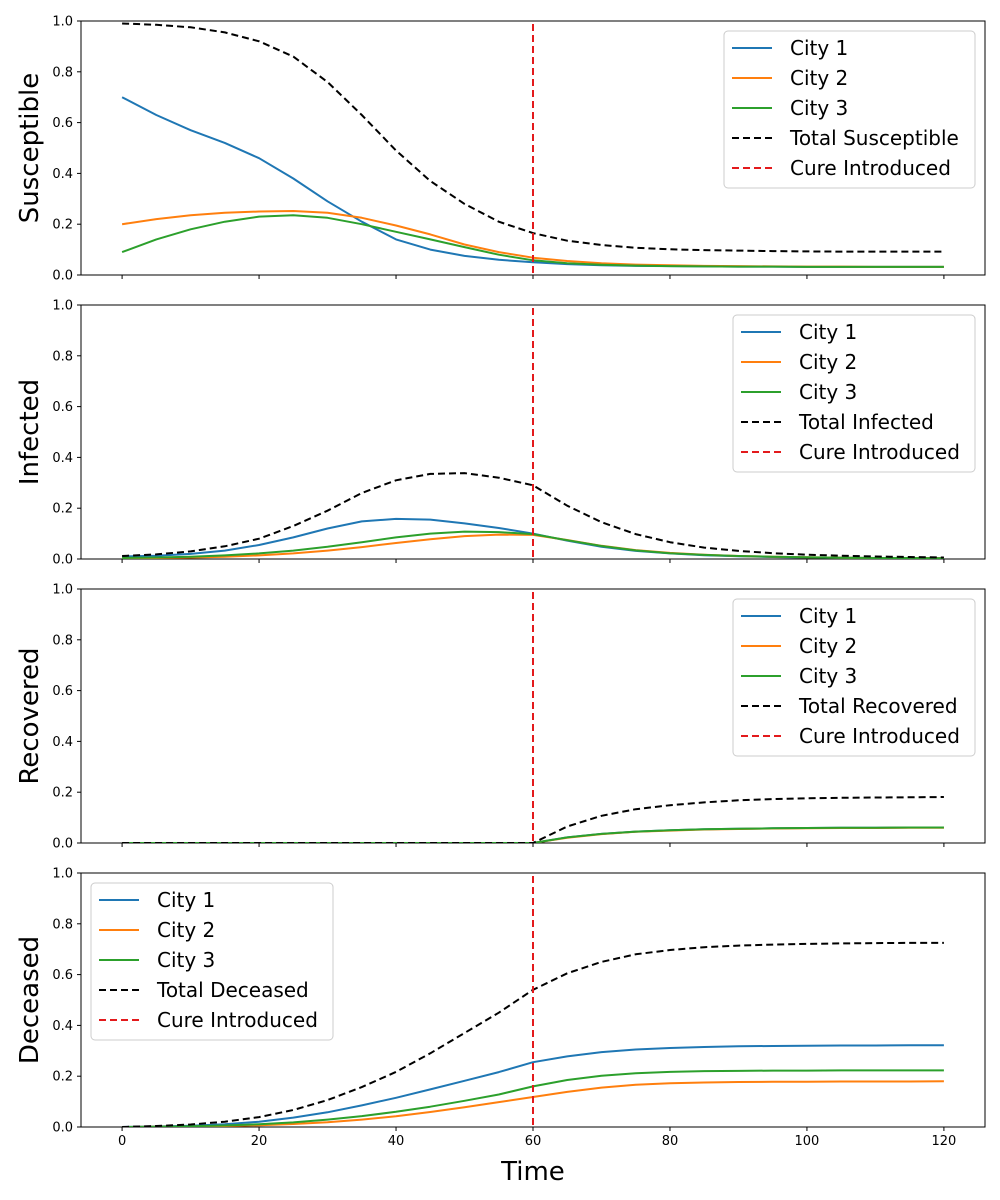 The height and width of the screenshot is (1200, 1000). What do you see at coordinates (30, 148) in the screenshot?
I see `y-axis-label: Susceptible` at bounding box center [30, 148].